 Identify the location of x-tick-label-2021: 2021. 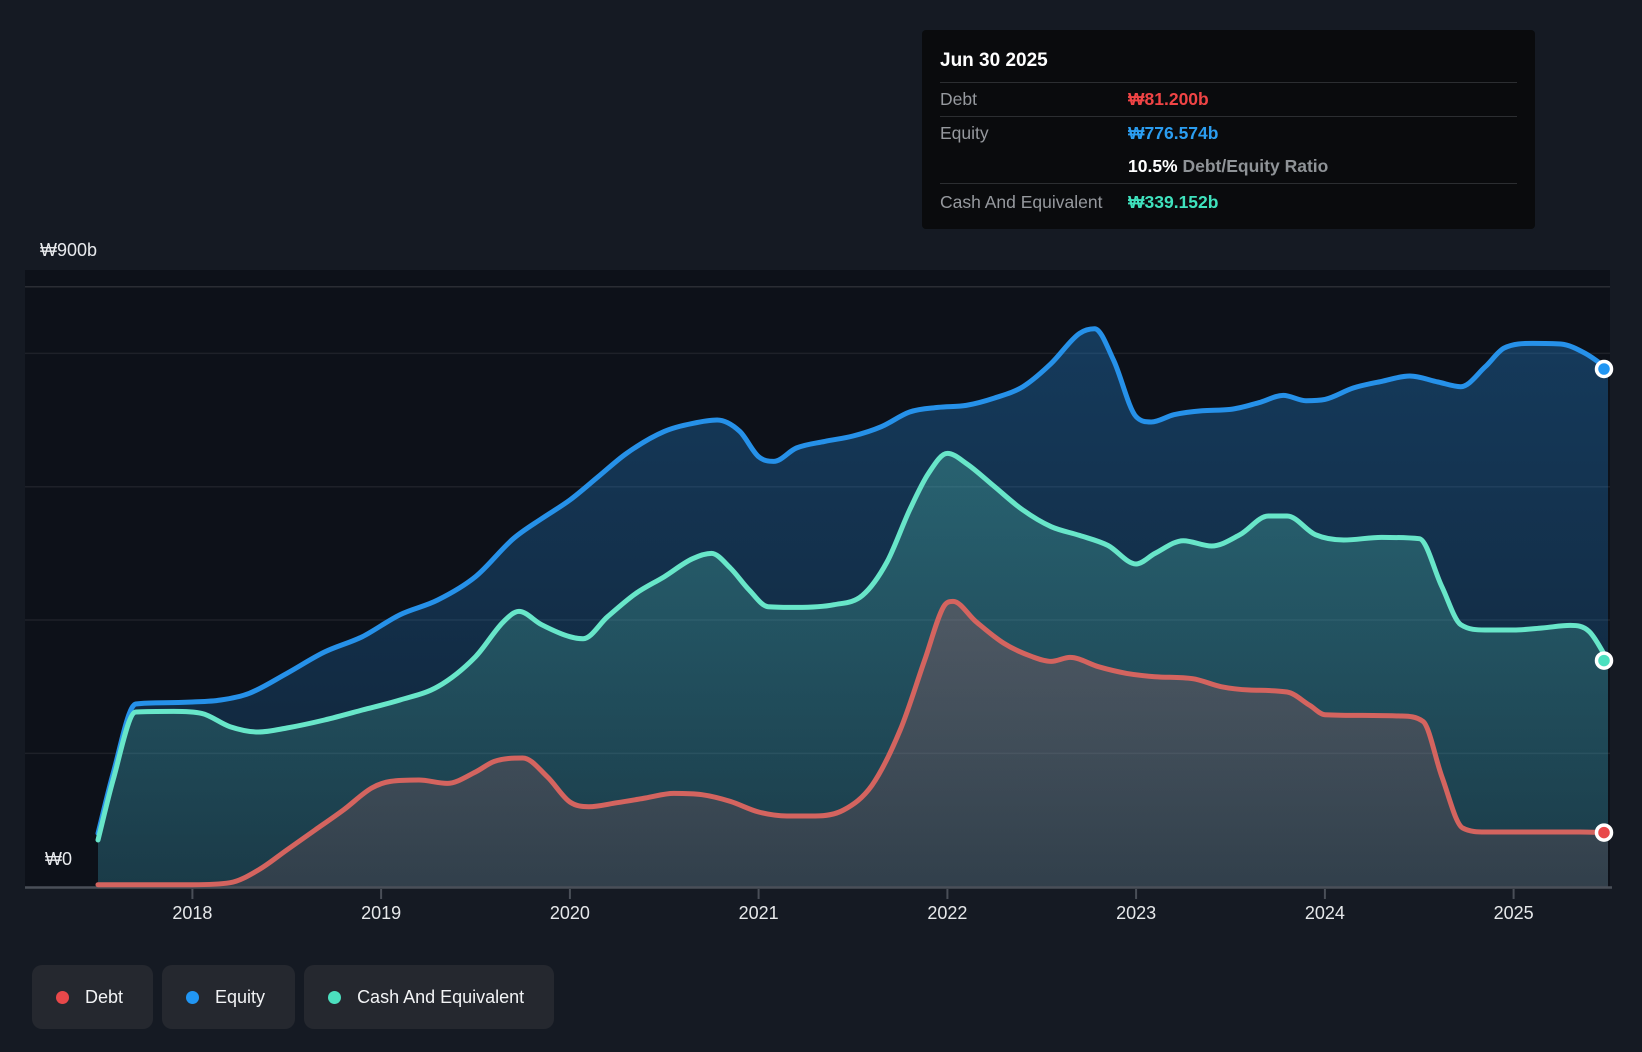
(759, 913).